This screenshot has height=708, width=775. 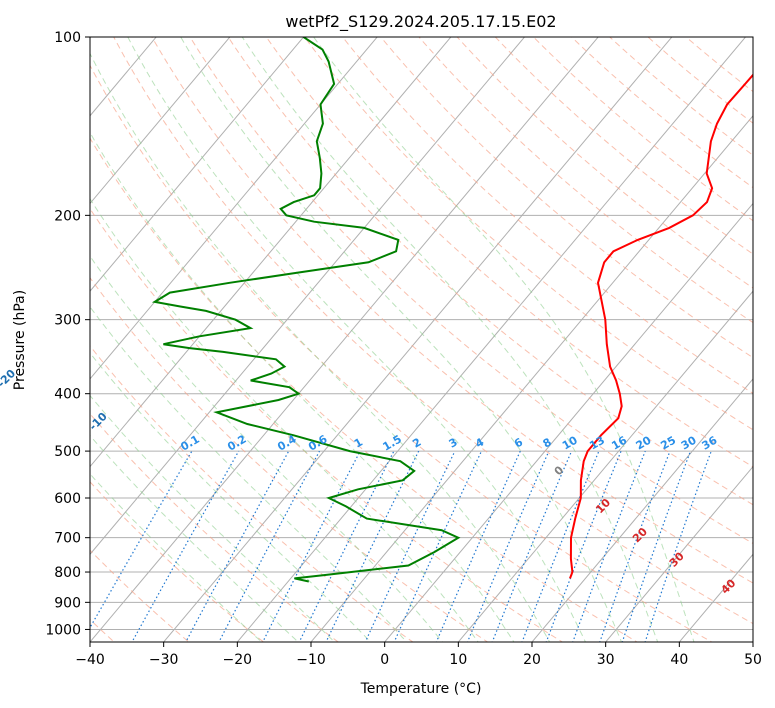 I want to click on x-tick-label: −20, so click(x=238, y=660).